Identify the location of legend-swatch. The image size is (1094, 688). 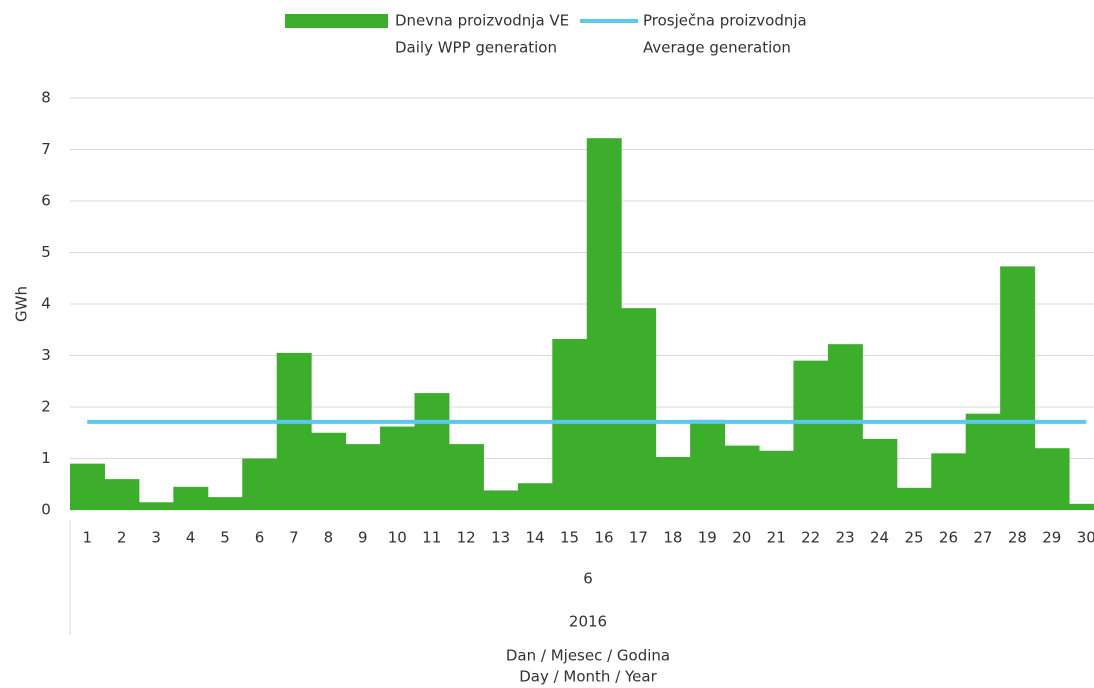
(336, 21).